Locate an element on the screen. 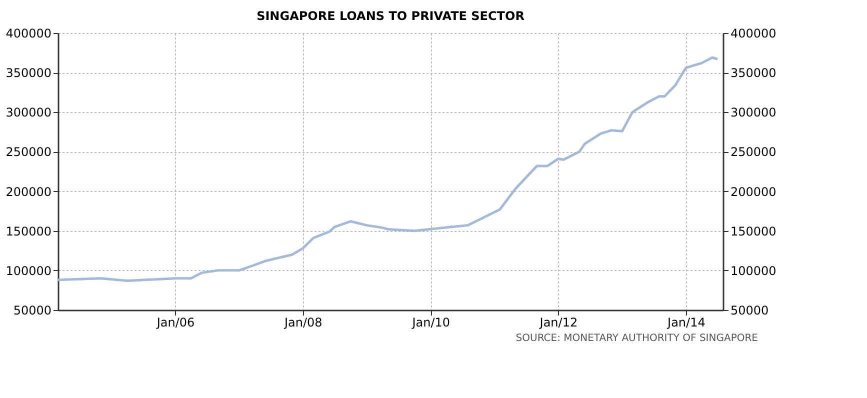 This screenshot has height=398, width=867. y2-tick-label: 300000 is located at coordinates (753, 113).